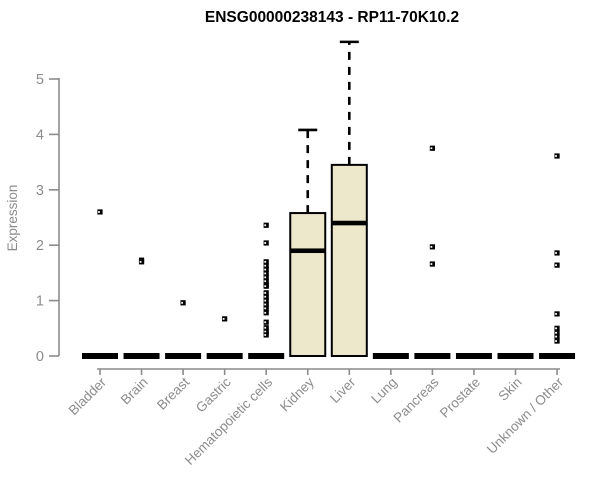 Image resolution: width=600 pixels, height=500 pixels. Describe the element at coordinates (40, 246) in the screenshot. I see `y-tick-label: 2` at that location.